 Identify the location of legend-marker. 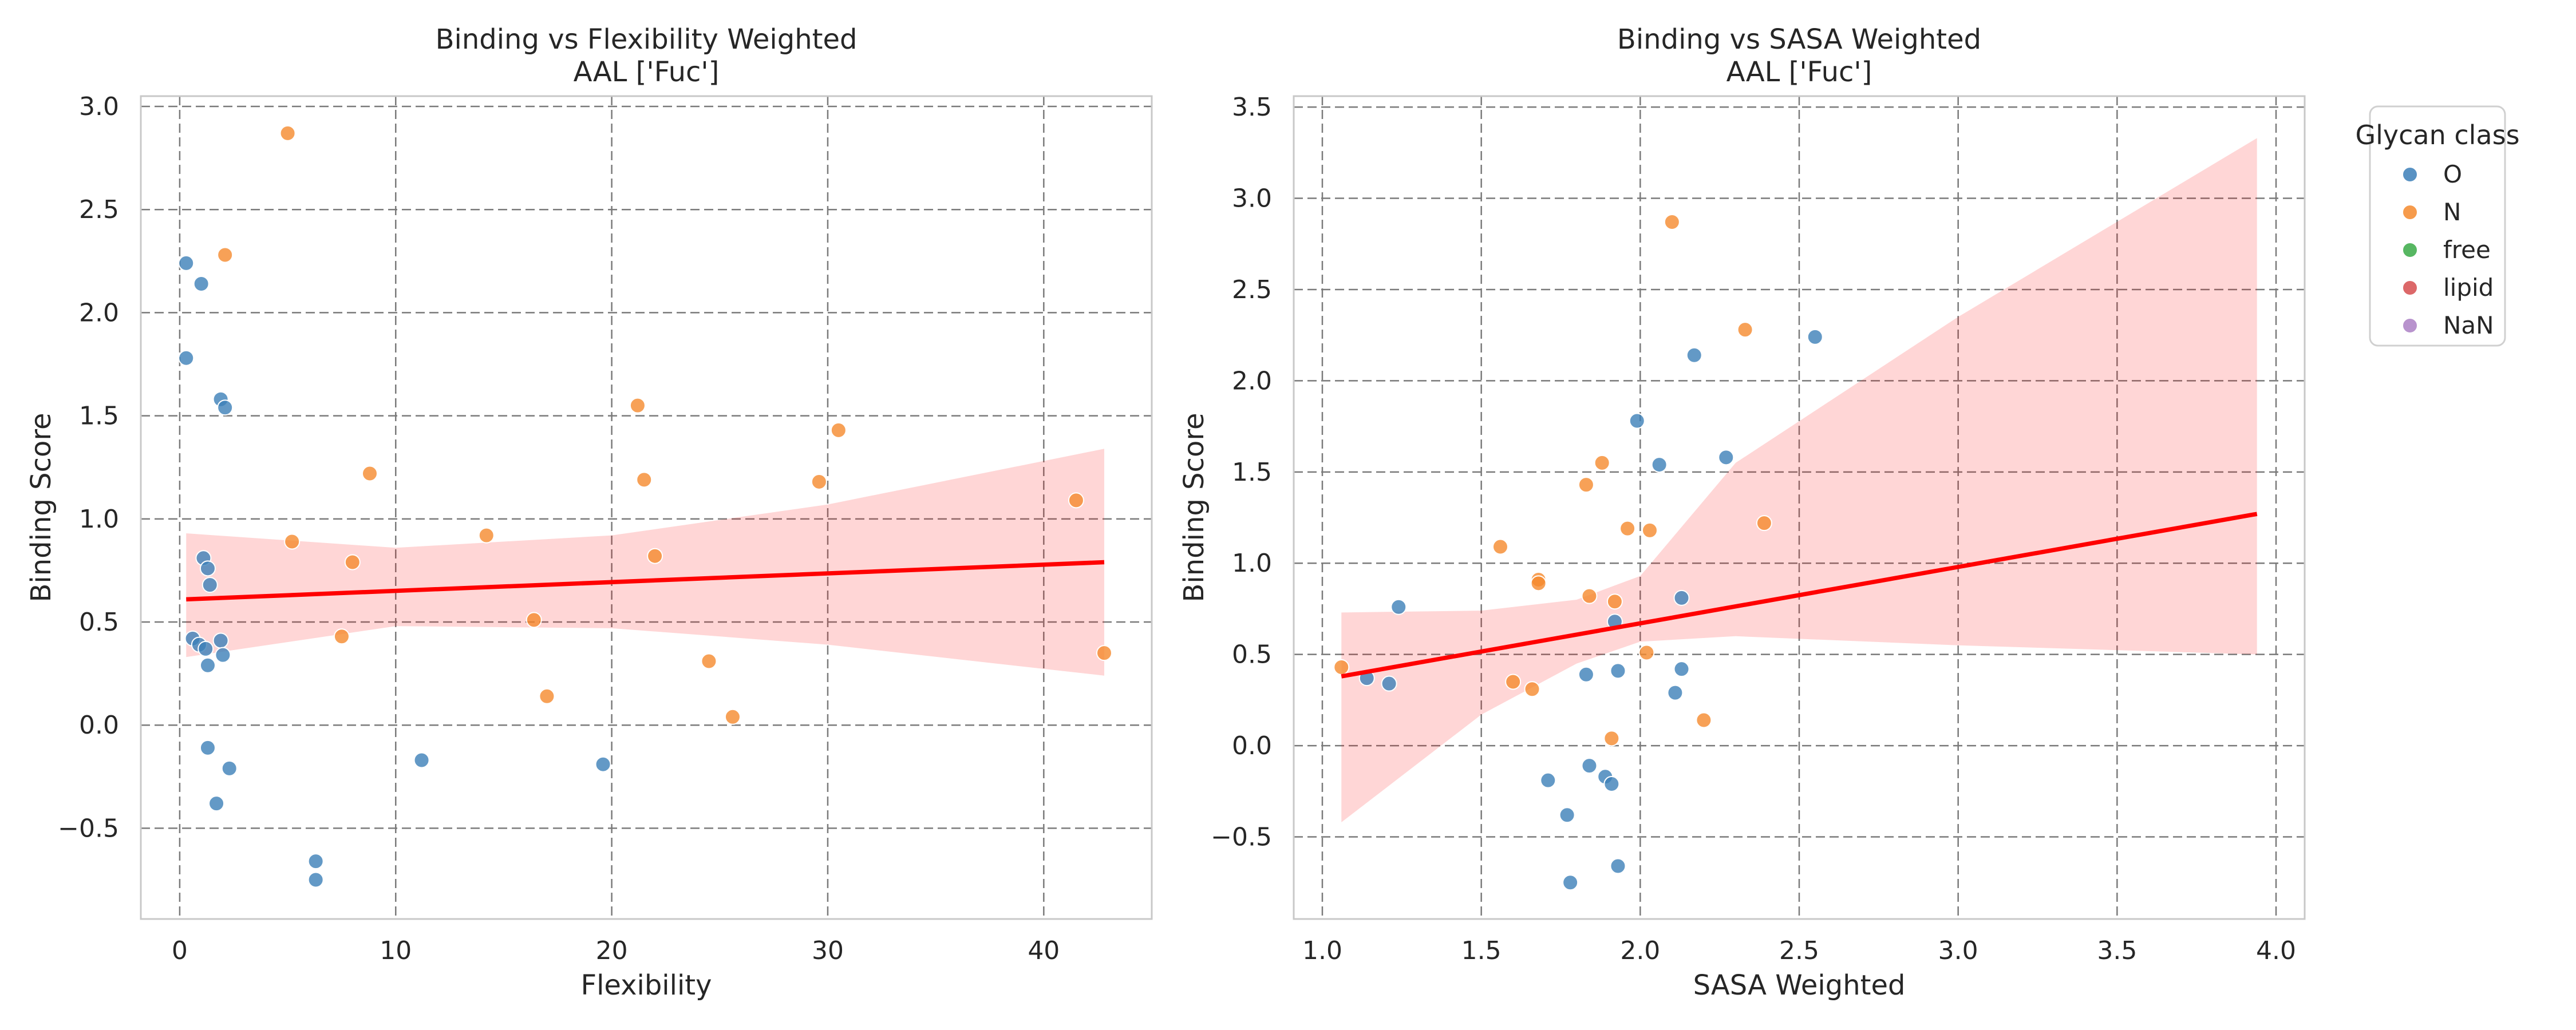
(2410, 288).